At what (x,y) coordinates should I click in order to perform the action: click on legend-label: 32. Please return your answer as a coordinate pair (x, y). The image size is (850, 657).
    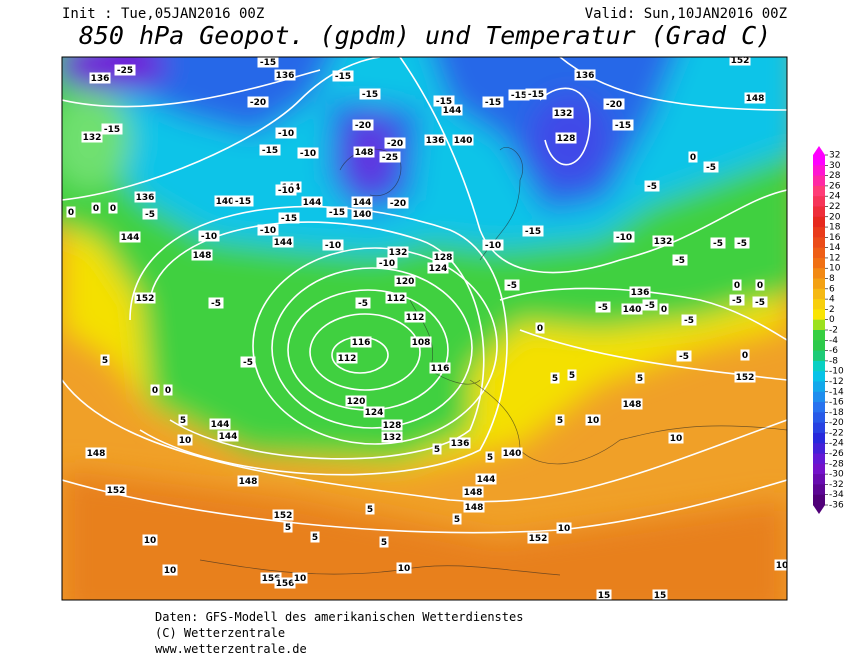
    Looking at the image, I should click on (834, 156).